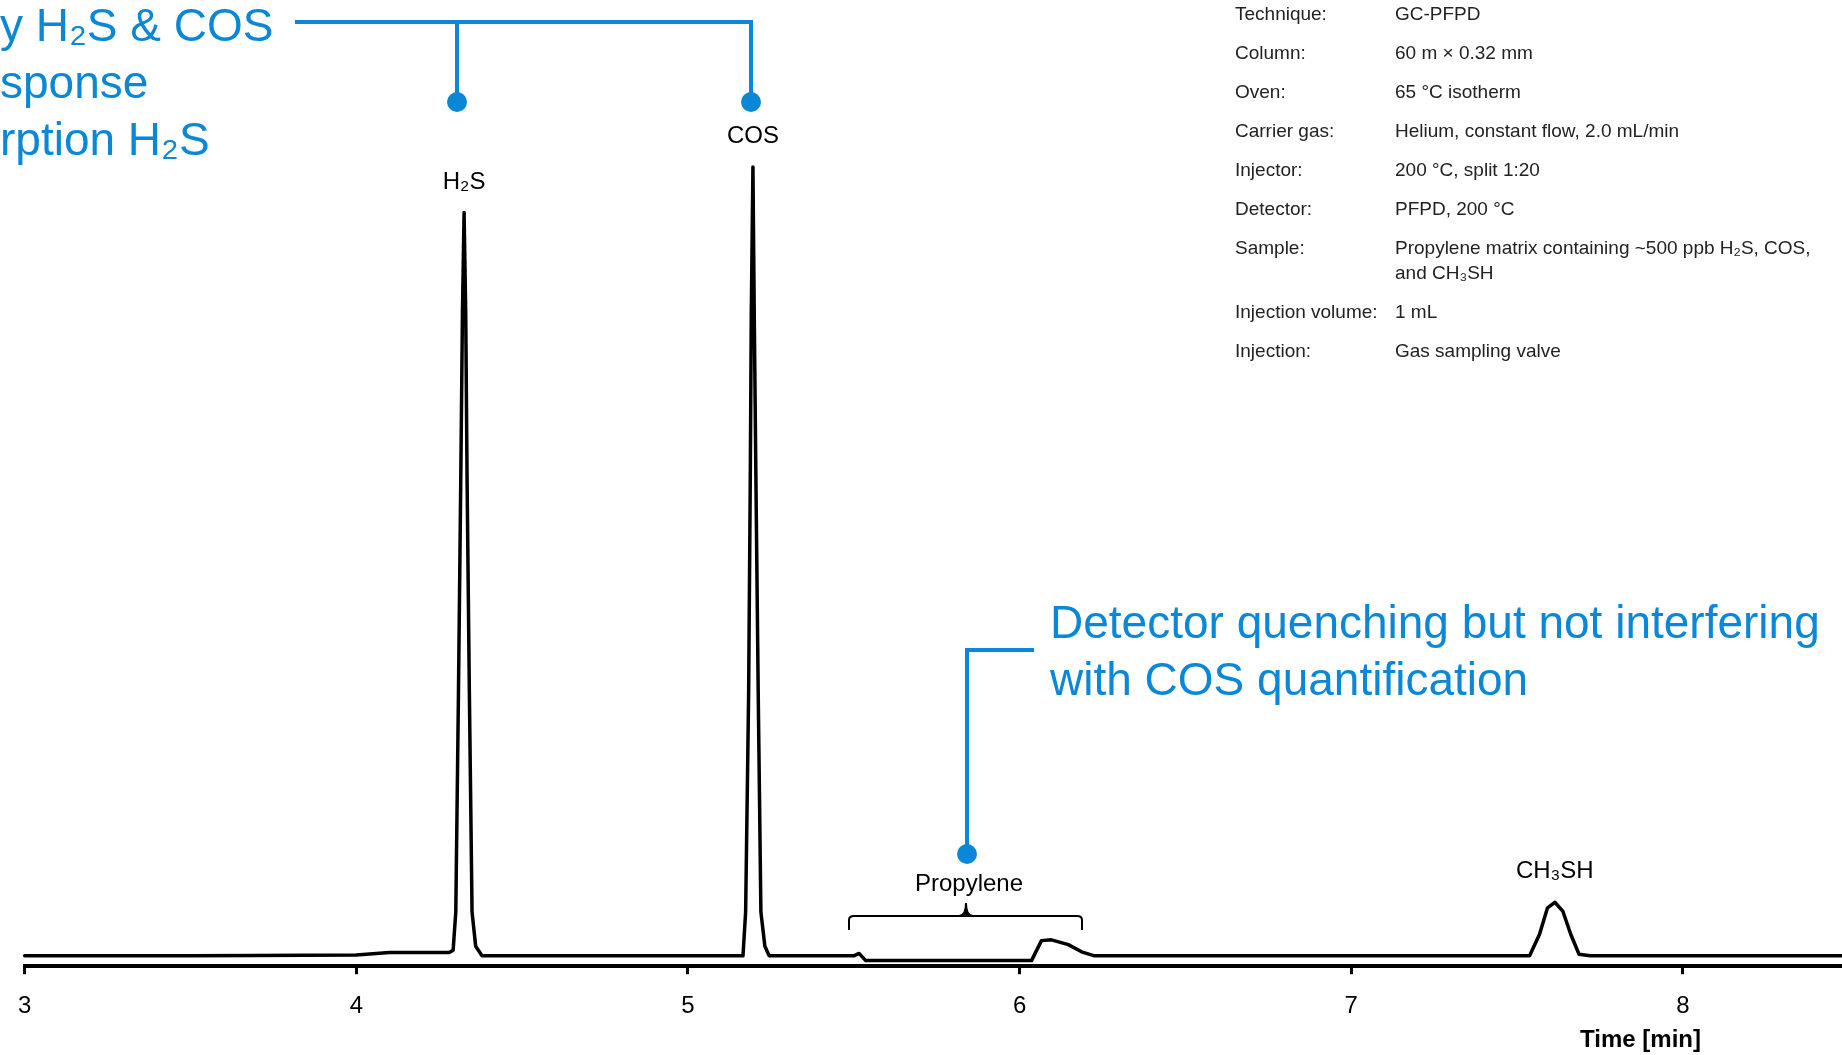  Describe the element at coordinates (1435, 651) in the screenshot. I see `annotation: Detector quenching but not interfering with COS quantification` at that location.